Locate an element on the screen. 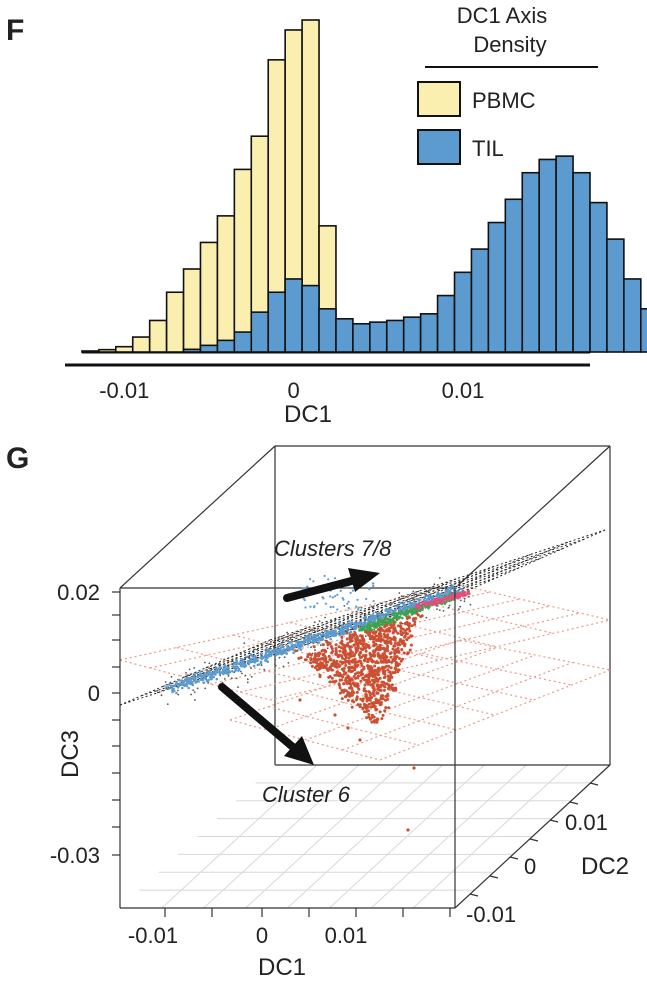  dc3-tick-label: 0 is located at coordinates (94, 693).